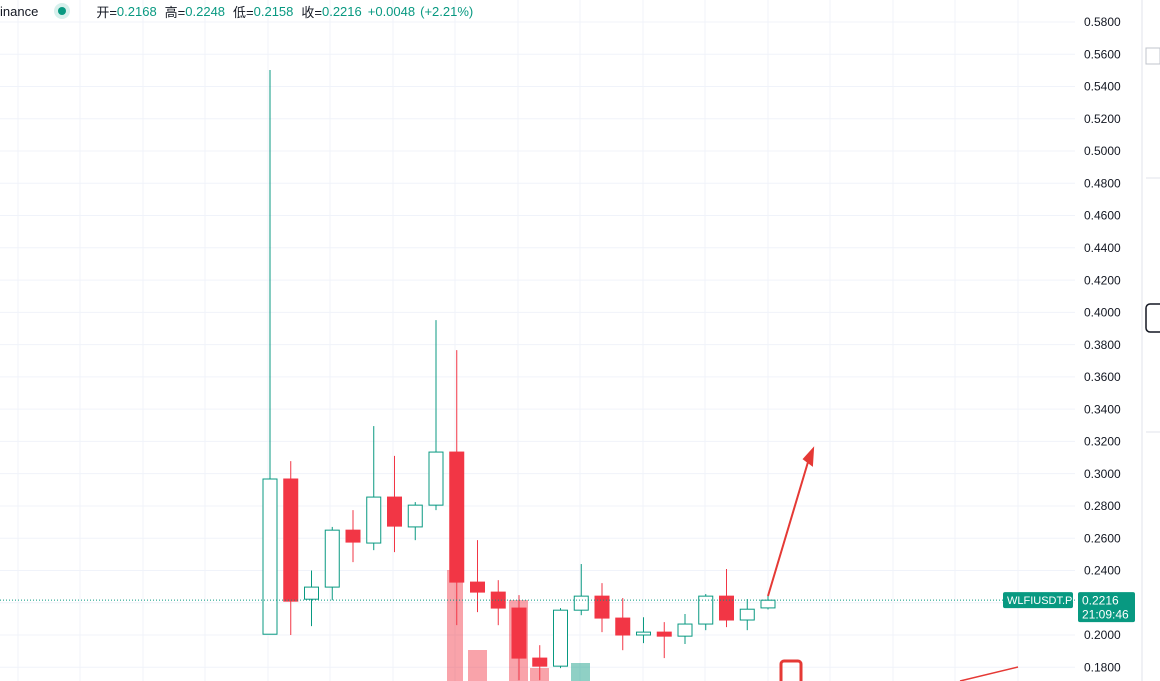  What do you see at coordinates (341, 11) in the screenshot?
I see `close-value: 0.2216` at bounding box center [341, 11].